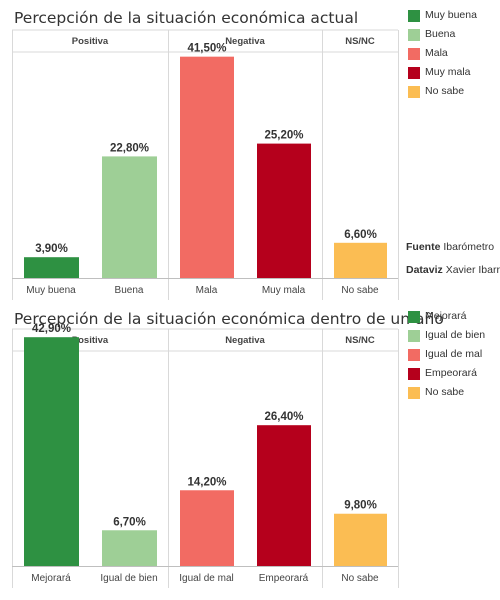  I want to click on bar-muy-buena, so click(51, 267).